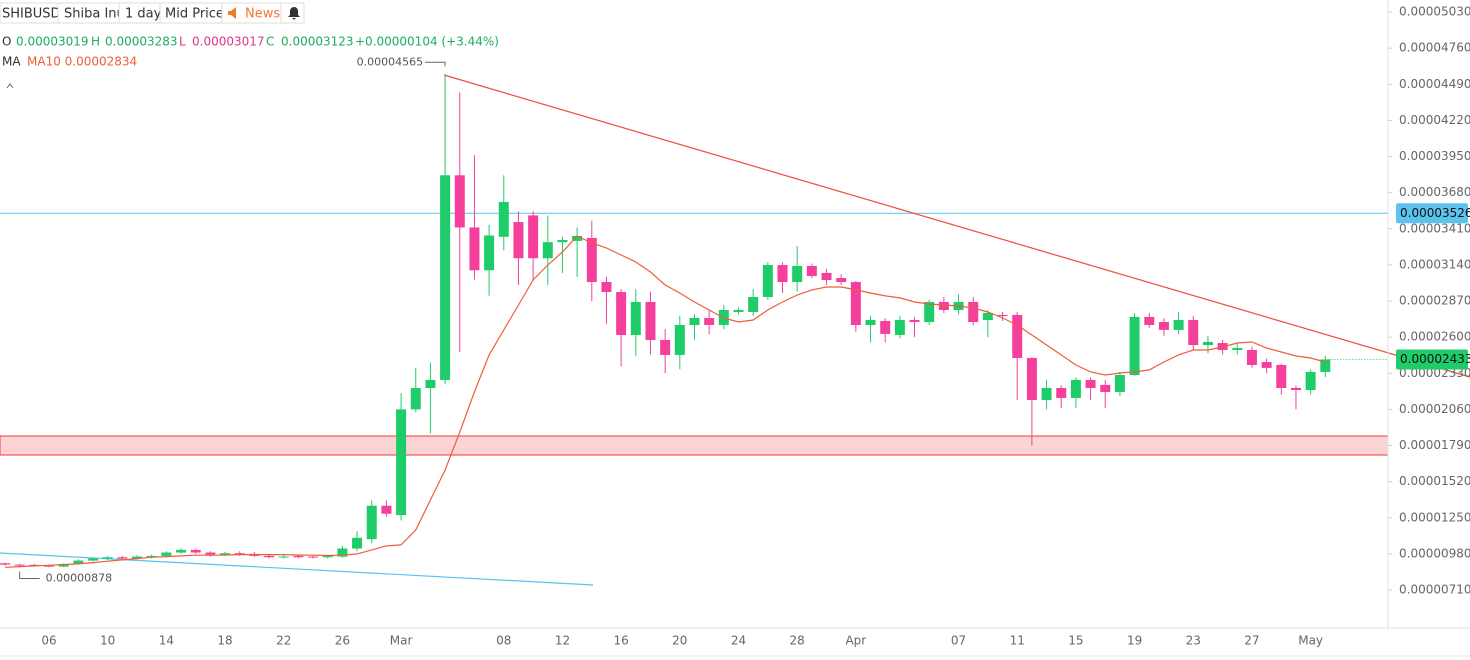 The width and height of the screenshot is (1470, 660). I want to click on symbol: SHIBUSD, so click(31, 14).